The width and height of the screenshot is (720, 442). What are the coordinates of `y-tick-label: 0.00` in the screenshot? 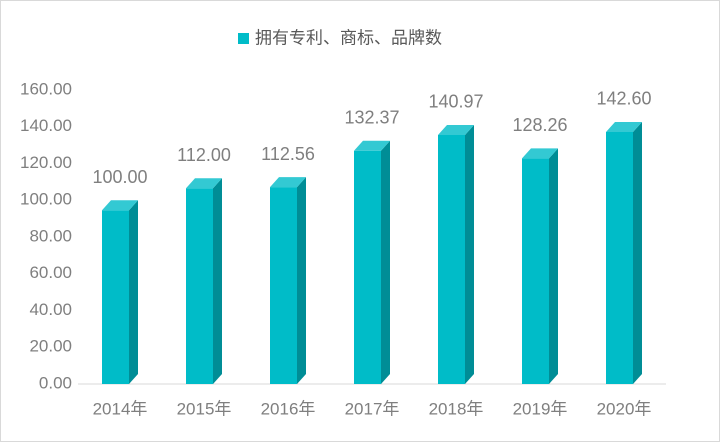 It's located at (55, 382).